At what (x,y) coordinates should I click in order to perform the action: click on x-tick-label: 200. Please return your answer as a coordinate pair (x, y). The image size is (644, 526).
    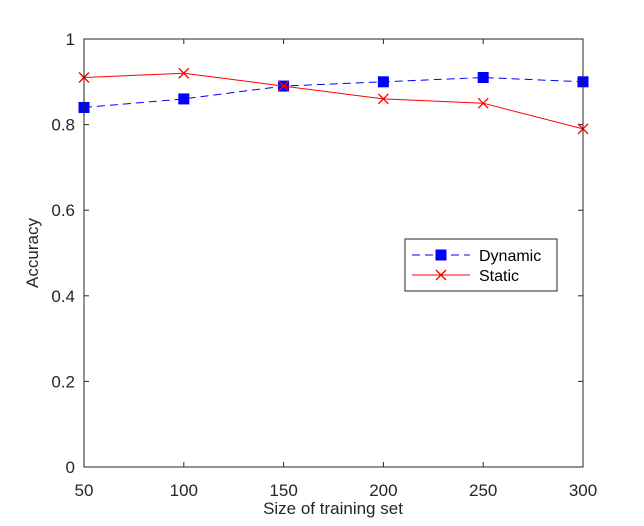
    Looking at the image, I should click on (383, 490).